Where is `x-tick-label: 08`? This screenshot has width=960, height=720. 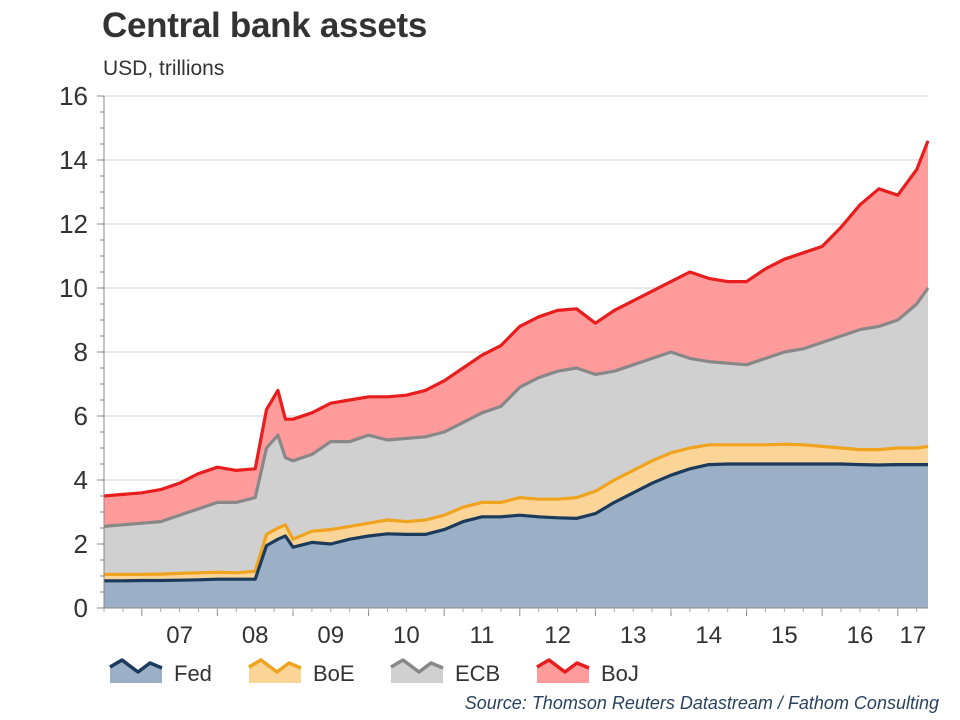
x-tick-label: 08 is located at coordinates (255, 635).